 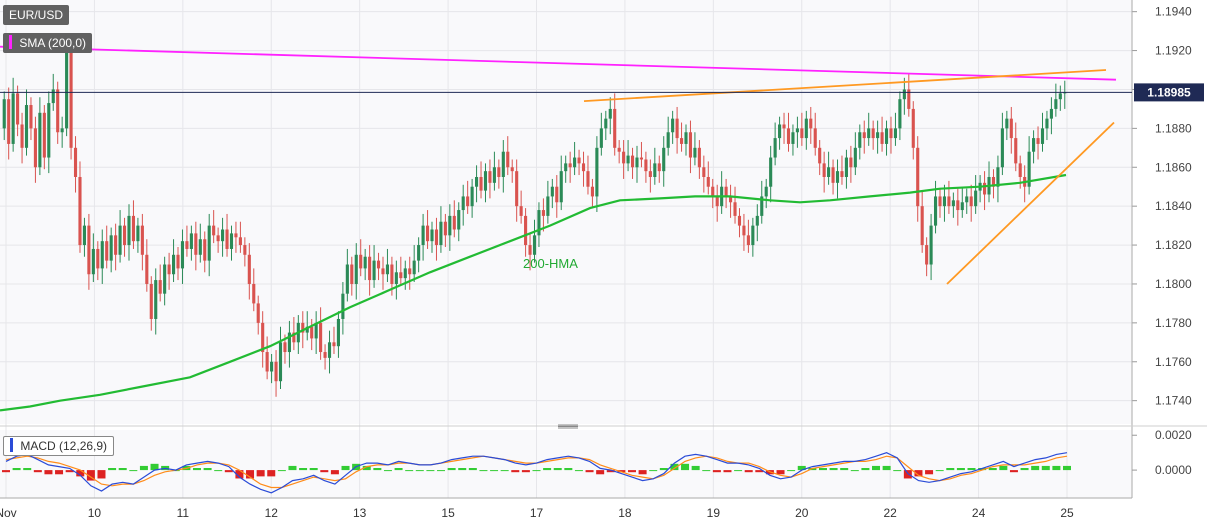 I want to click on macd-panel-bg, so click(x=566, y=464).